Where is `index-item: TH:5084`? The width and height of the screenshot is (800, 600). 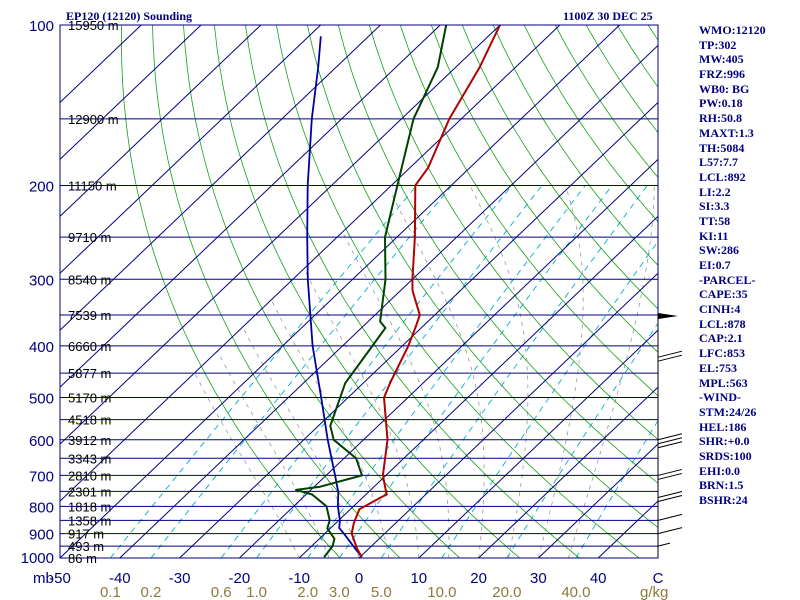
index-item: TH:5084 is located at coordinates (722, 147).